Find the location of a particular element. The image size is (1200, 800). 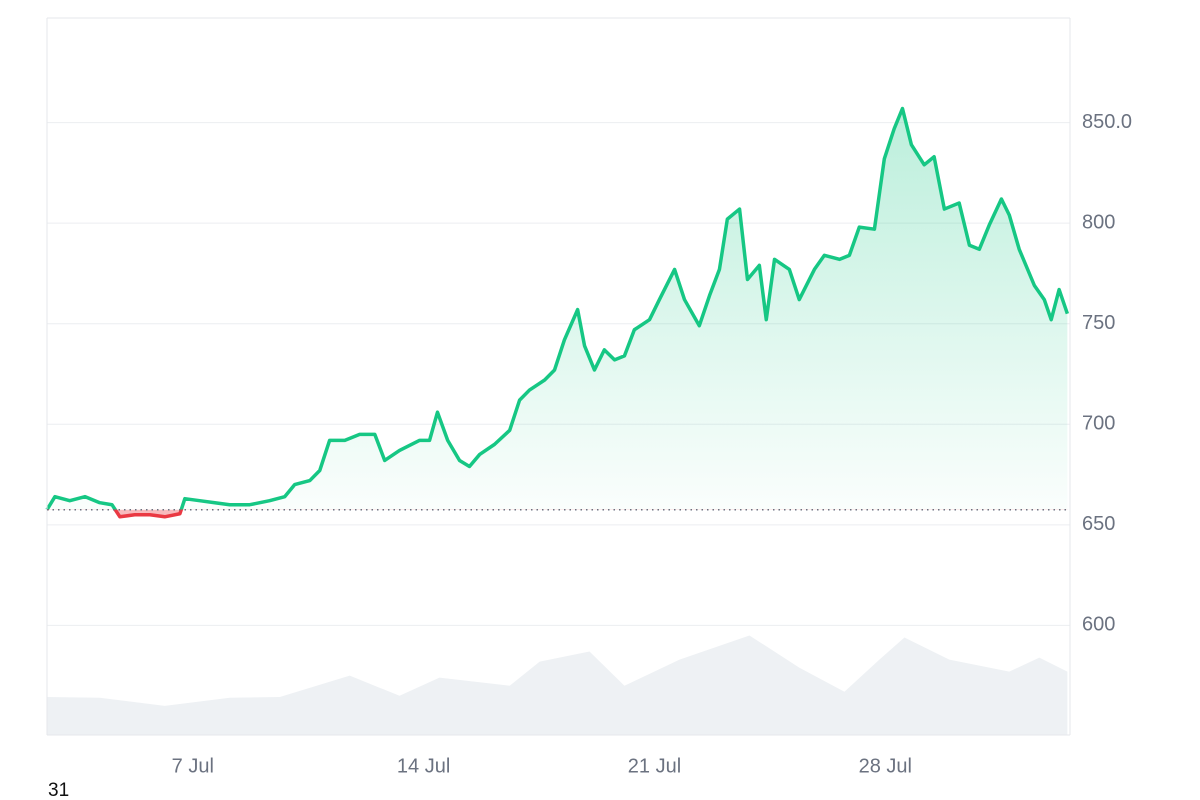

y-tick-label: 600 is located at coordinates (1098, 625).